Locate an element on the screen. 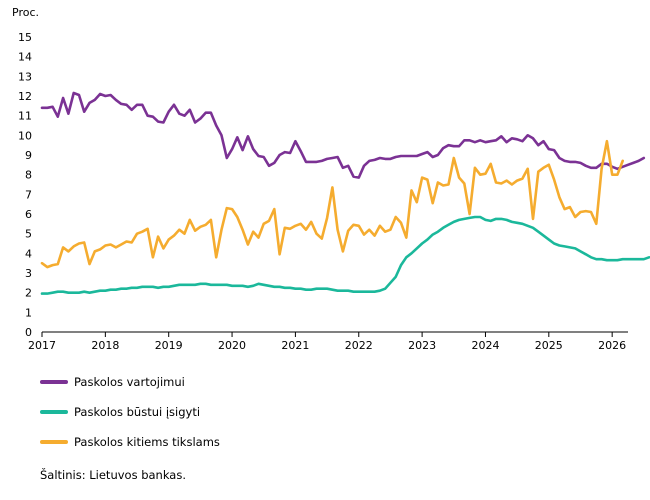 This screenshot has width=650, height=500. x-tick-label: 2023 is located at coordinates (422, 345).